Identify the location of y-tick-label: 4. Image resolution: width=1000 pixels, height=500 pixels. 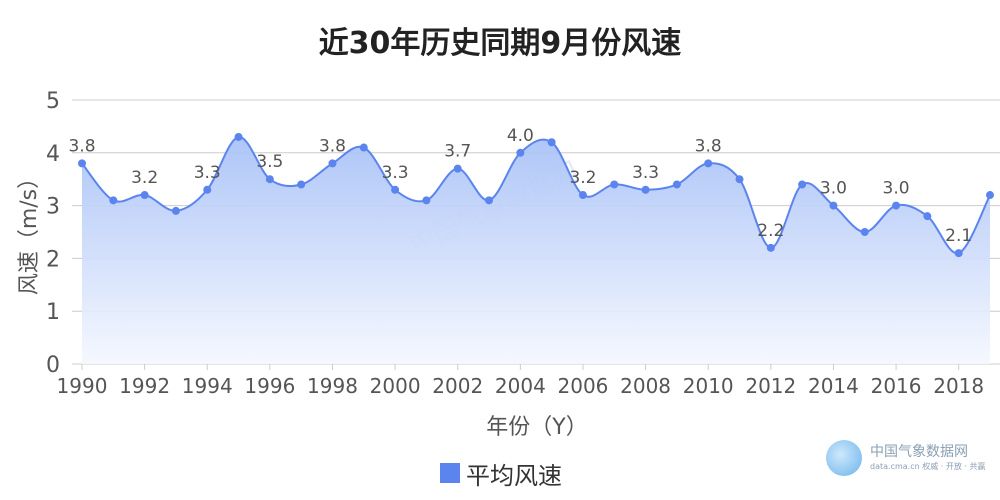
(53, 154).